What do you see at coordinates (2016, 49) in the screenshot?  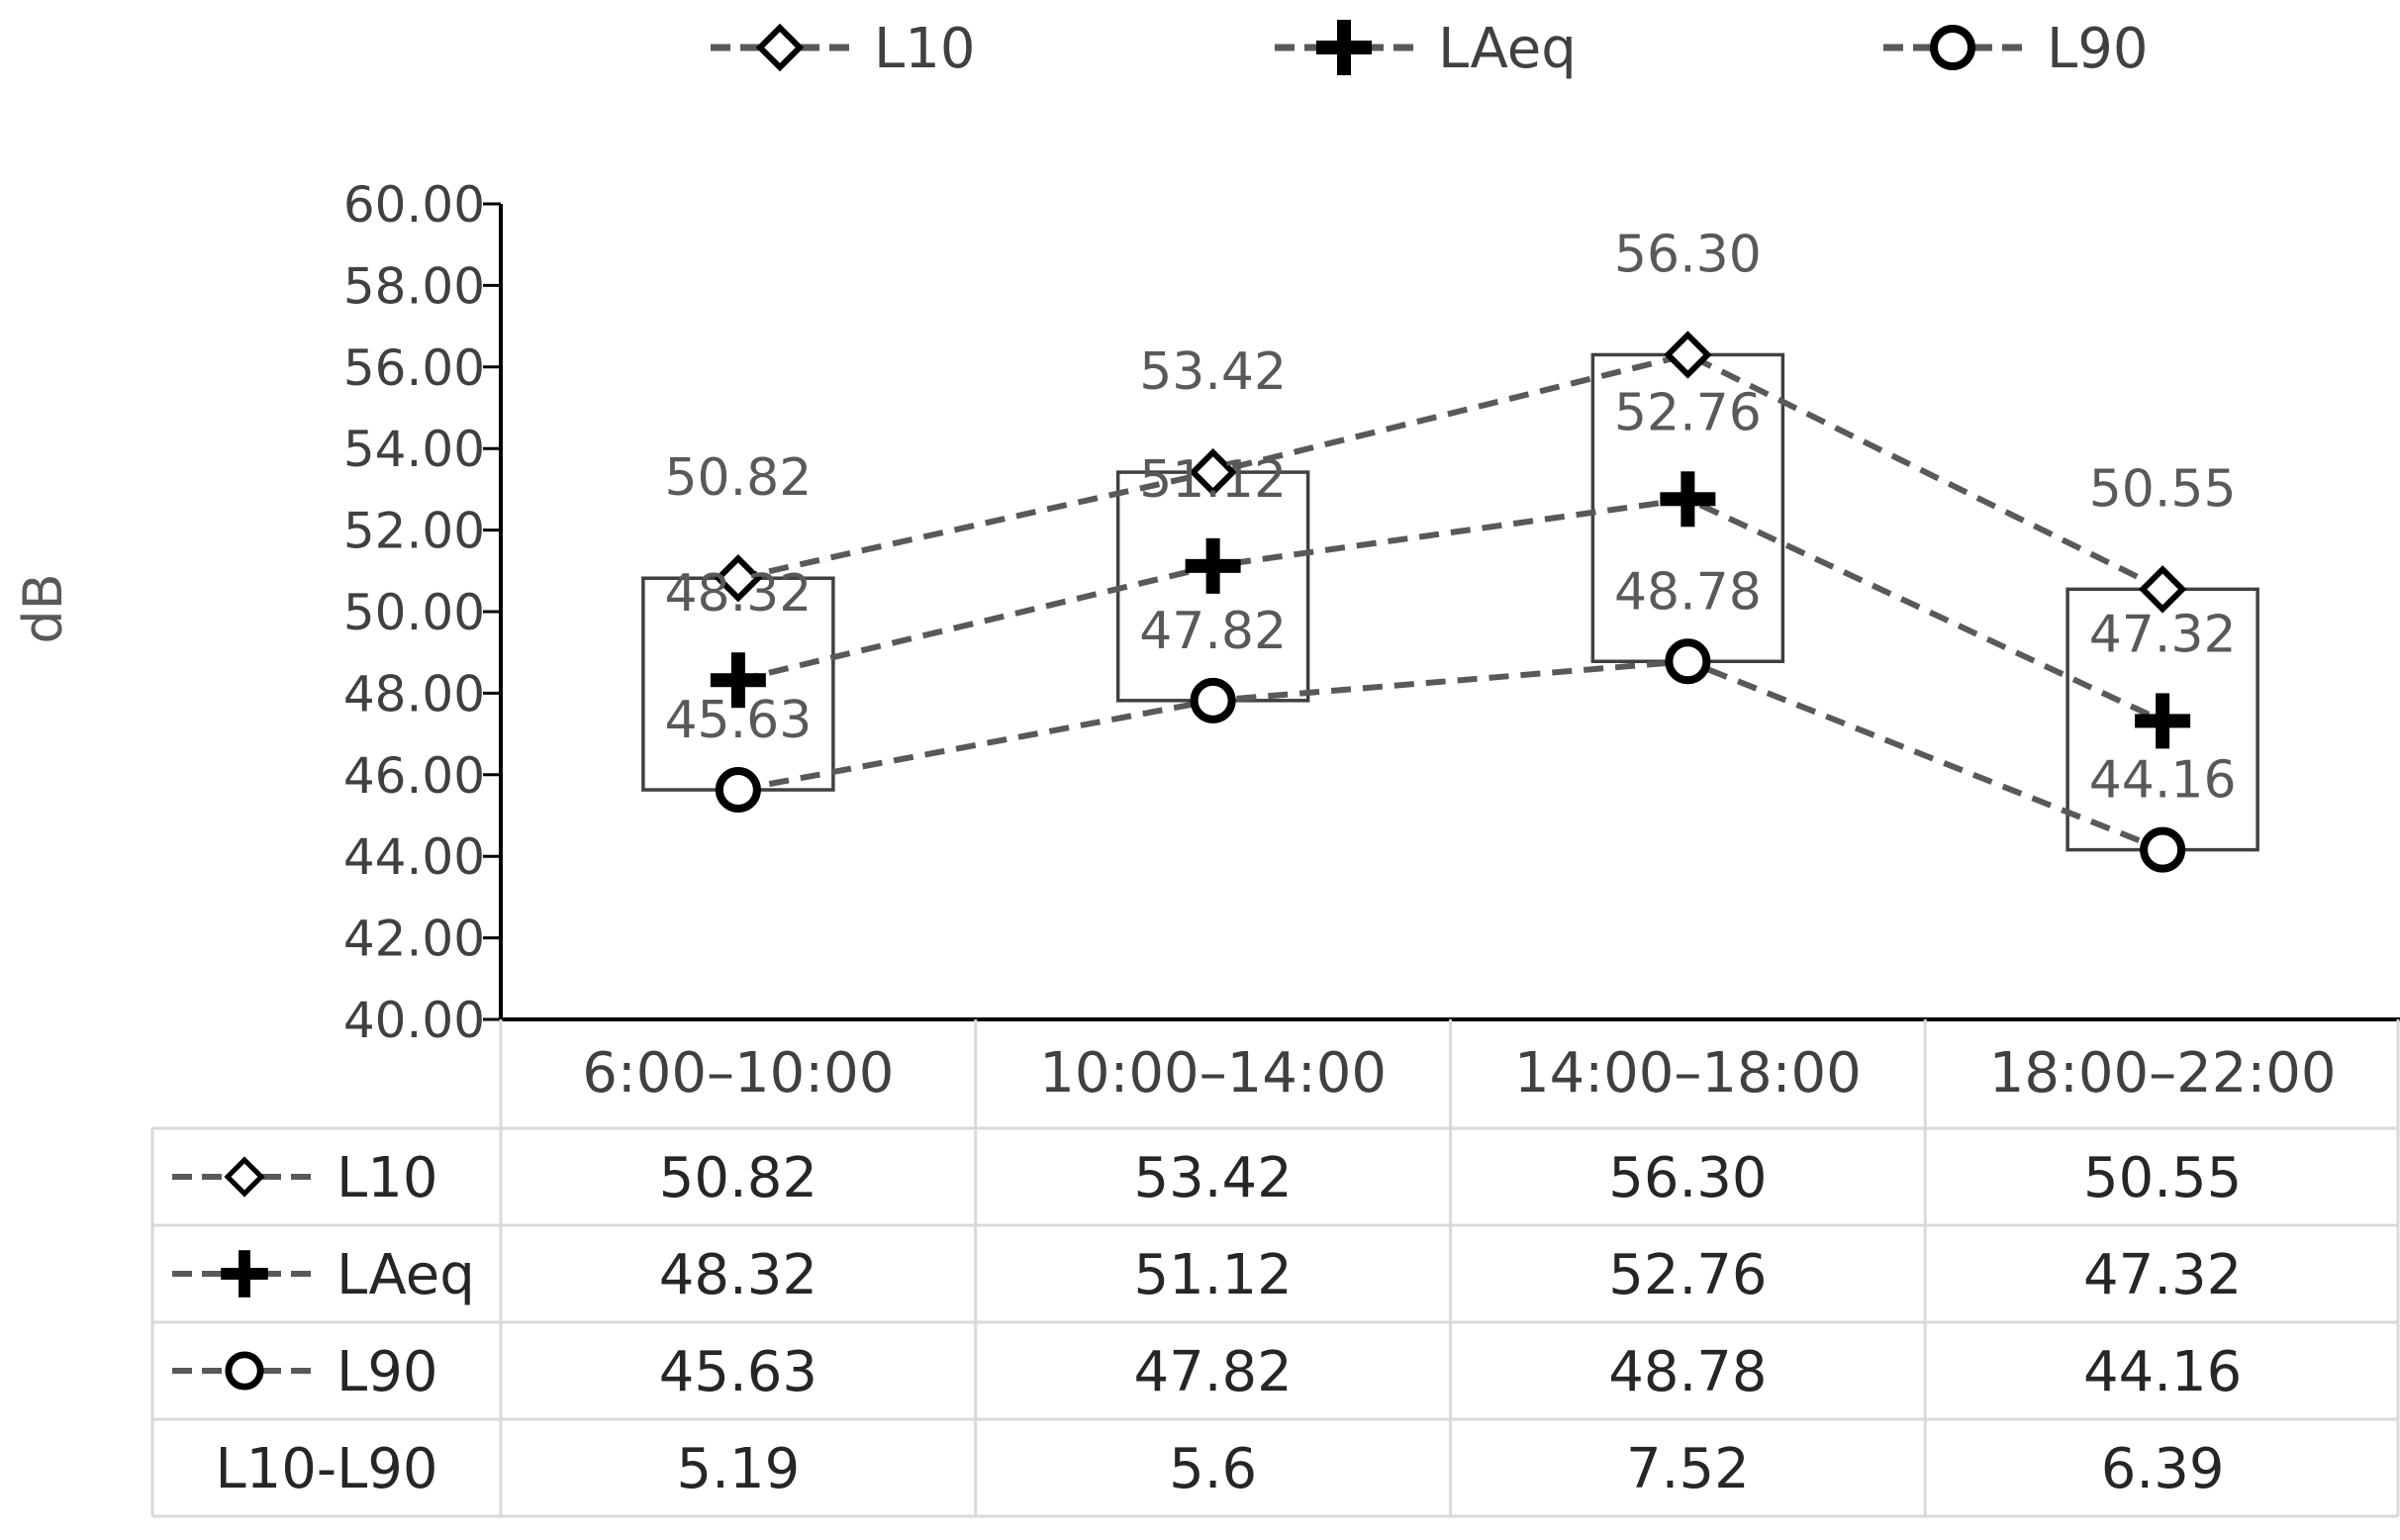 I see `legend-item-l90: L90` at bounding box center [2016, 49].